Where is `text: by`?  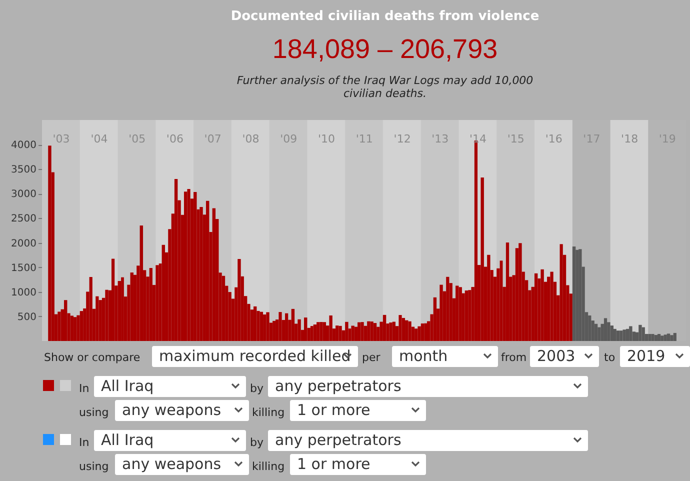 text: by is located at coordinates (257, 442).